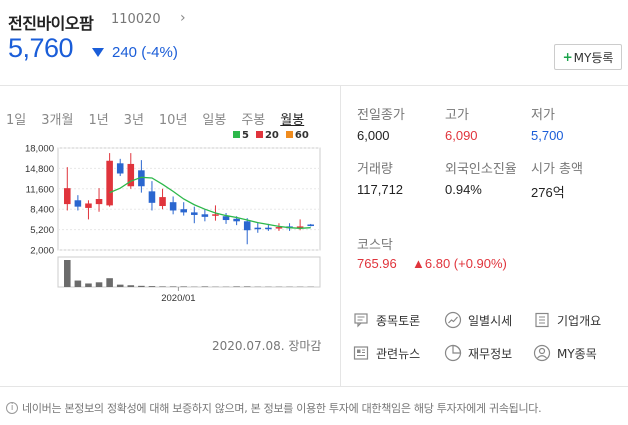  What do you see at coordinates (461, 135) in the screenshot?
I see `stat-value: 6,090` at bounding box center [461, 135].